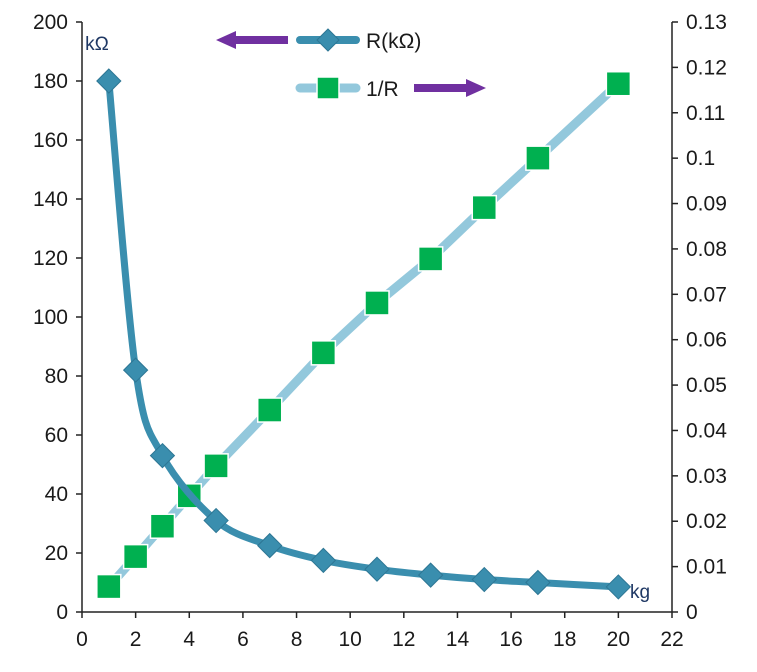 This screenshot has height=672, width=757. What do you see at coordinates (56, 376) in the screenshot?
I see `y-left-tick-label: 80` at bounding box center [56, 376].